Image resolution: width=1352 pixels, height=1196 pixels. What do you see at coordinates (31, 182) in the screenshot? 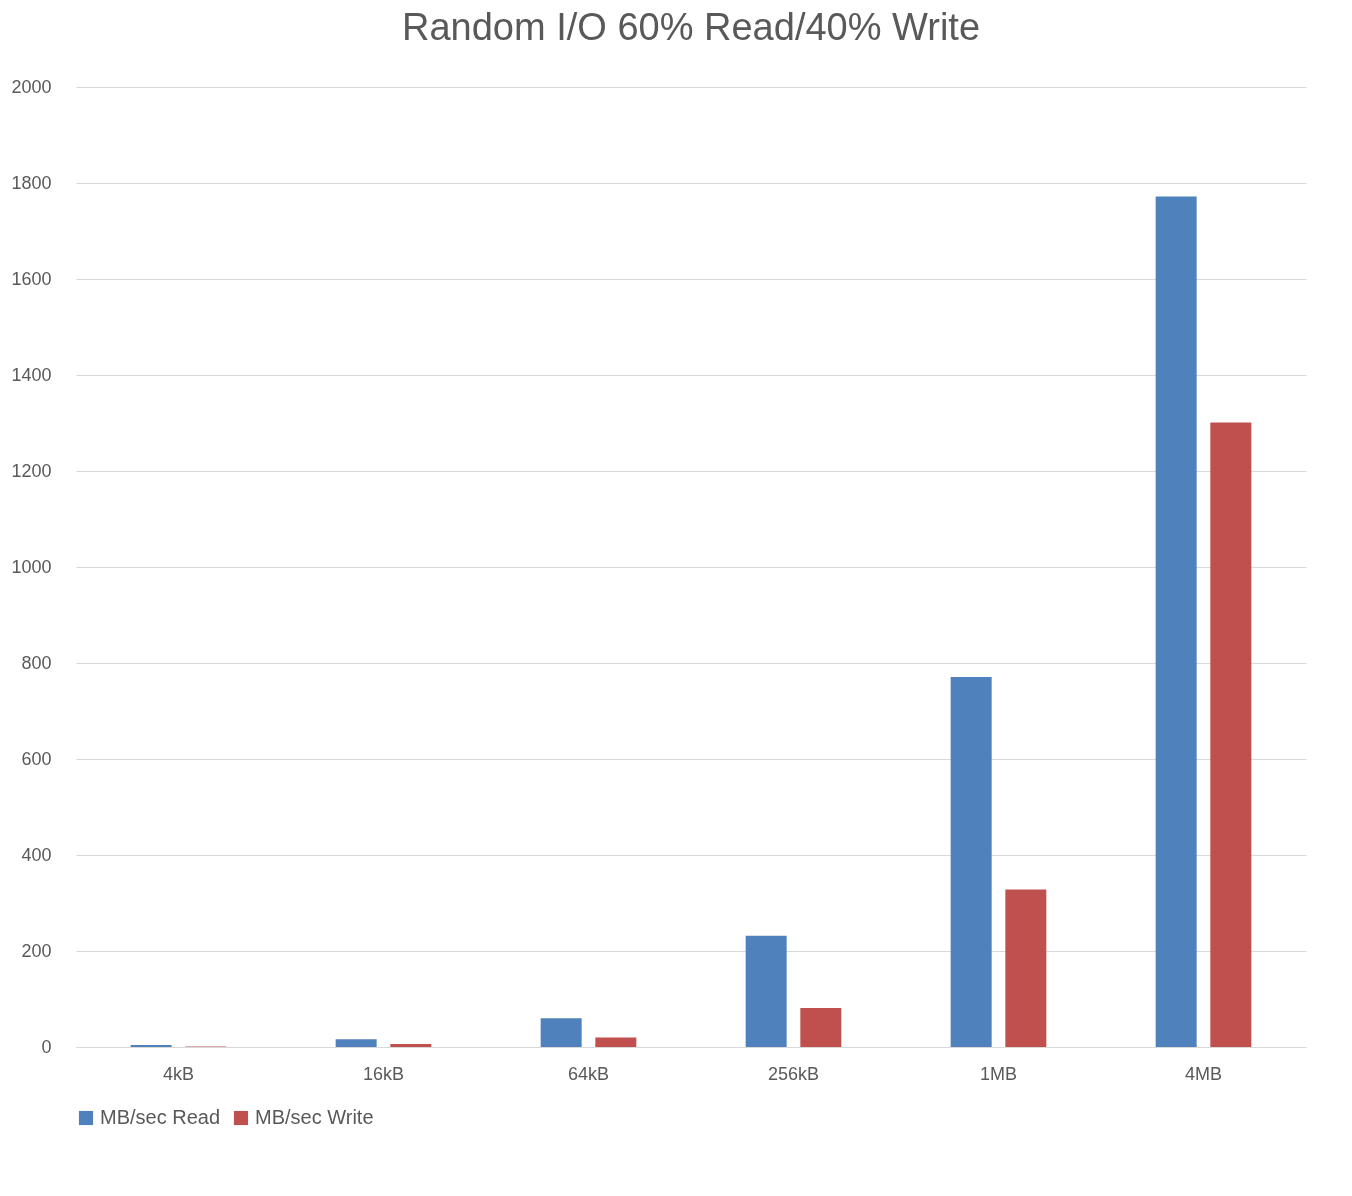
I see `y-tick-label: 1800` at bounding box center [31, 182].